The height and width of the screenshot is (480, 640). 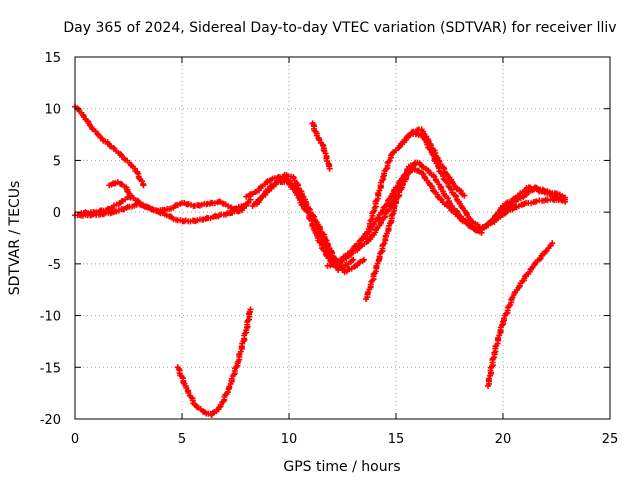 I want to click on y-tick-label: 0, so click(x=57, y=213).